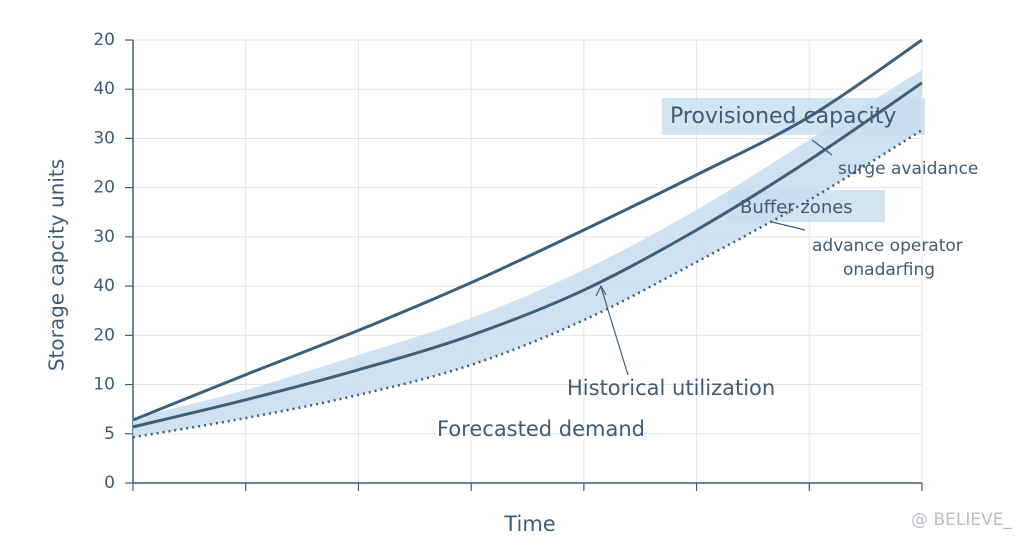  What do you see at coordinates (889, 270) in the screenshot?
I see `annotation: onadarfing` at bounding box center [889, 270].